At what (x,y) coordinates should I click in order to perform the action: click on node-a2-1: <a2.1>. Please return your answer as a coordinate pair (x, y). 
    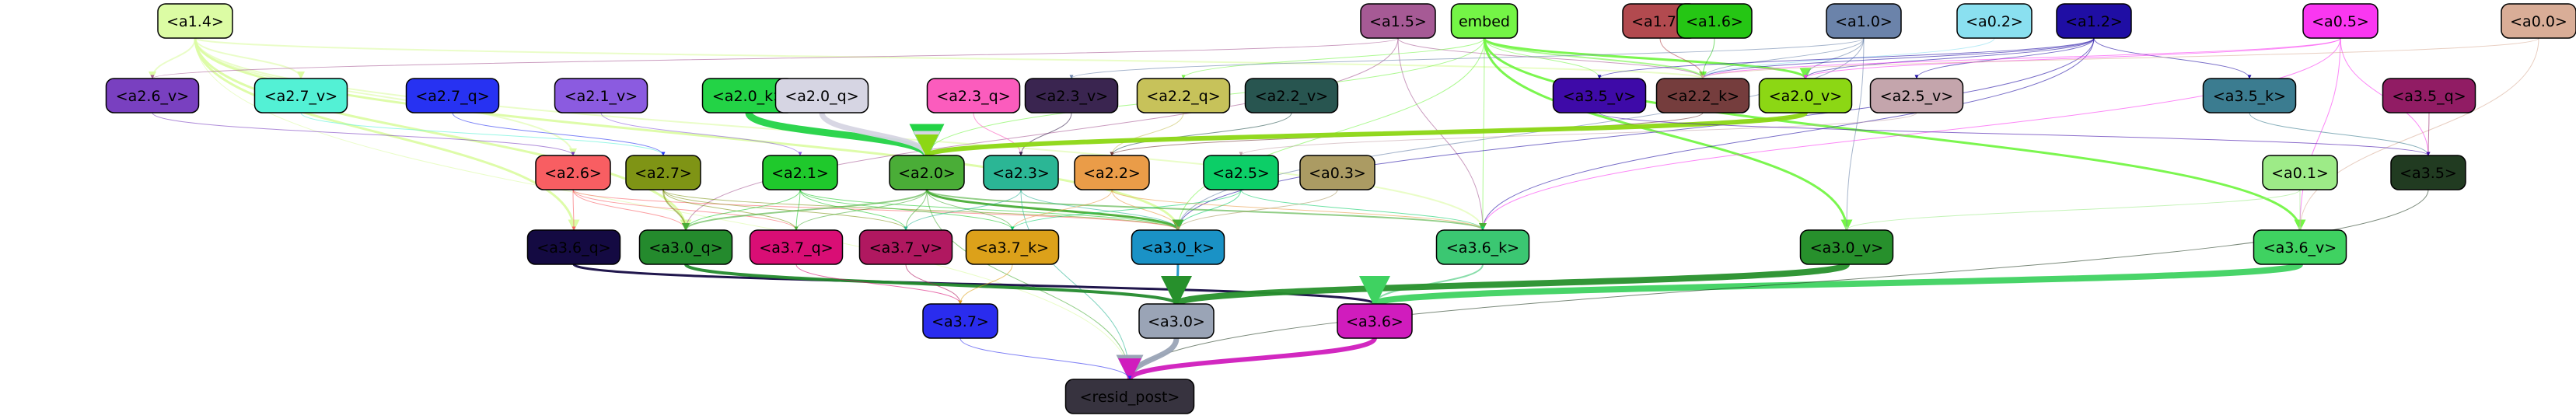
    Looking at the image, I should click on (800, 172).